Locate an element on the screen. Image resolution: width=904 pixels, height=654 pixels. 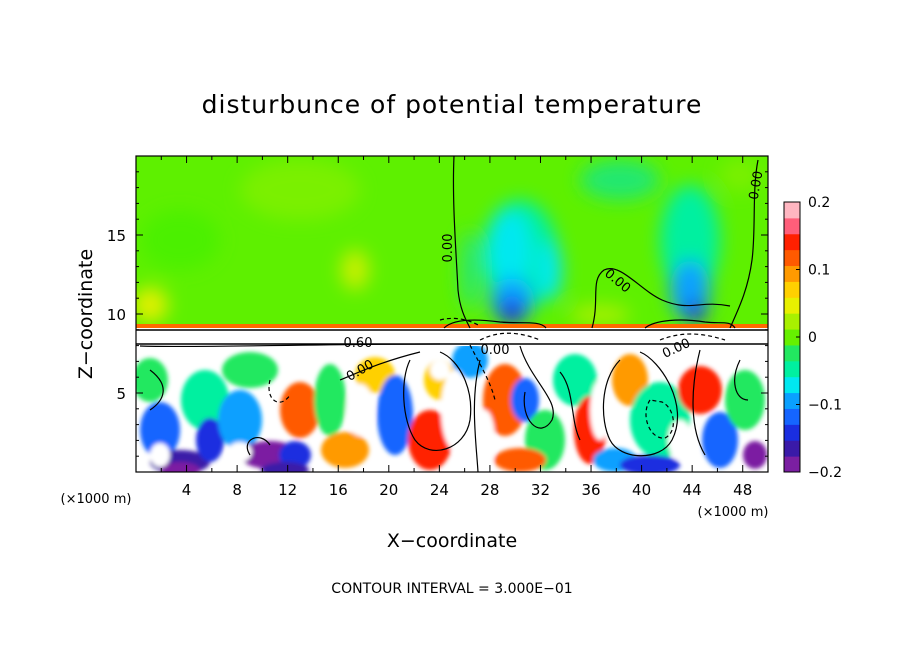
contour-interval-note: CONTOUR INTERVAL = 3.000E−01 is located at coordinates (451, 589).